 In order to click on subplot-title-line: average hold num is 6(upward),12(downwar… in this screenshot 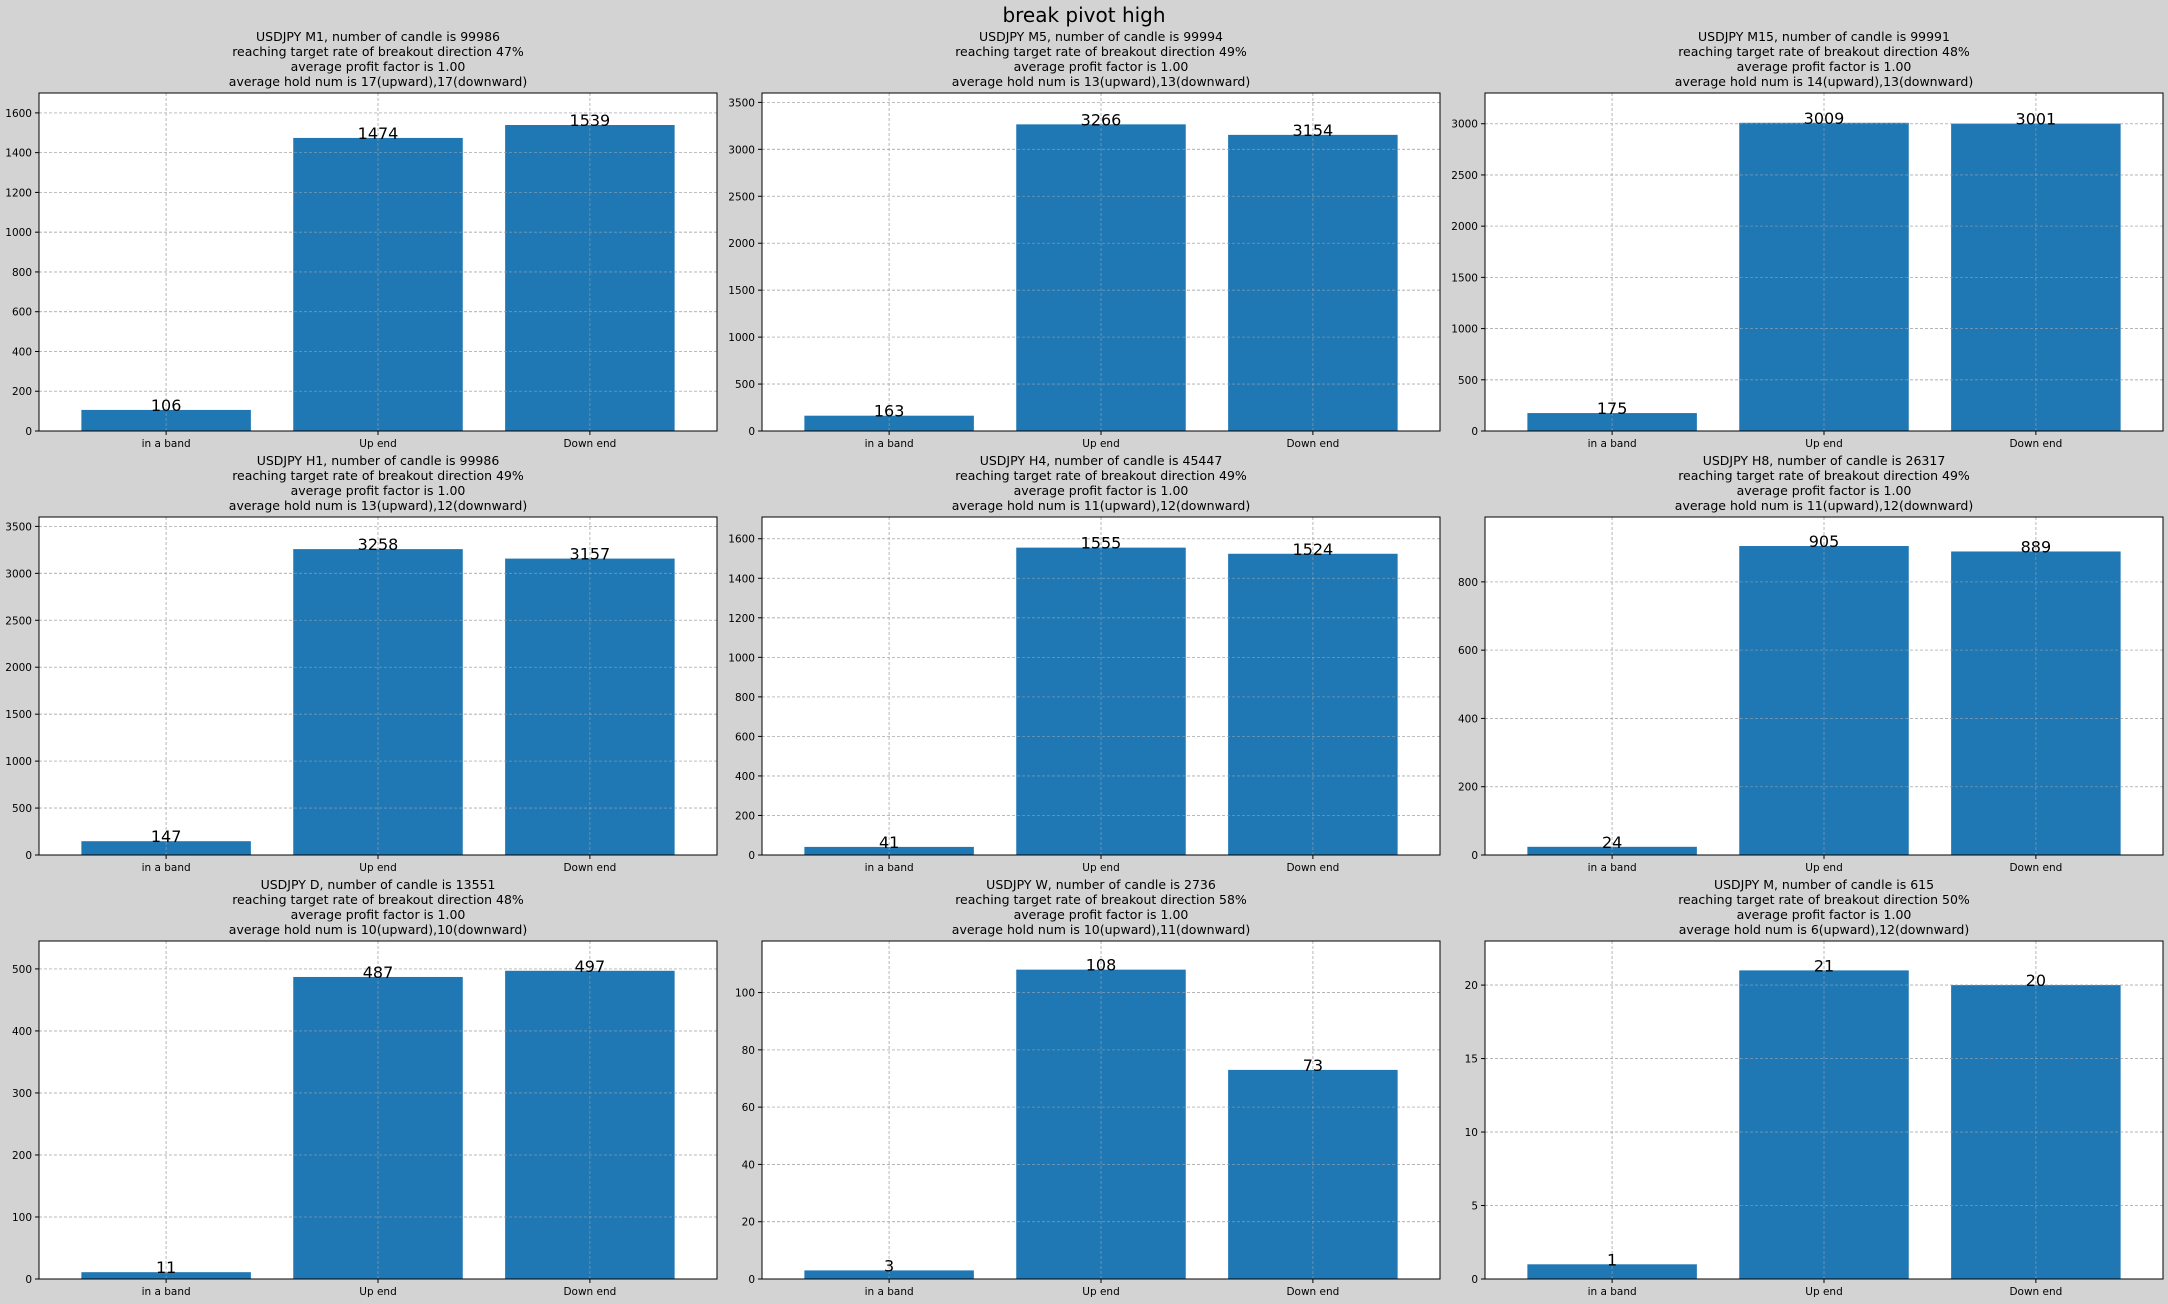, I will do `click(1824, 929)`.